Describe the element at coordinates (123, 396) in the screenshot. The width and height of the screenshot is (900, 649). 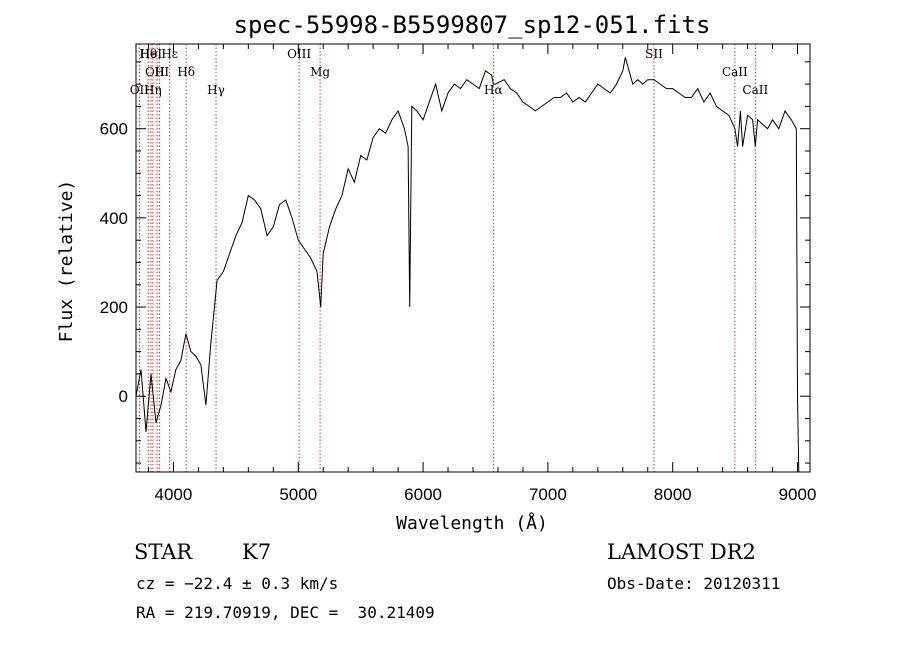
I see `y-tick-label: 0` at that location.